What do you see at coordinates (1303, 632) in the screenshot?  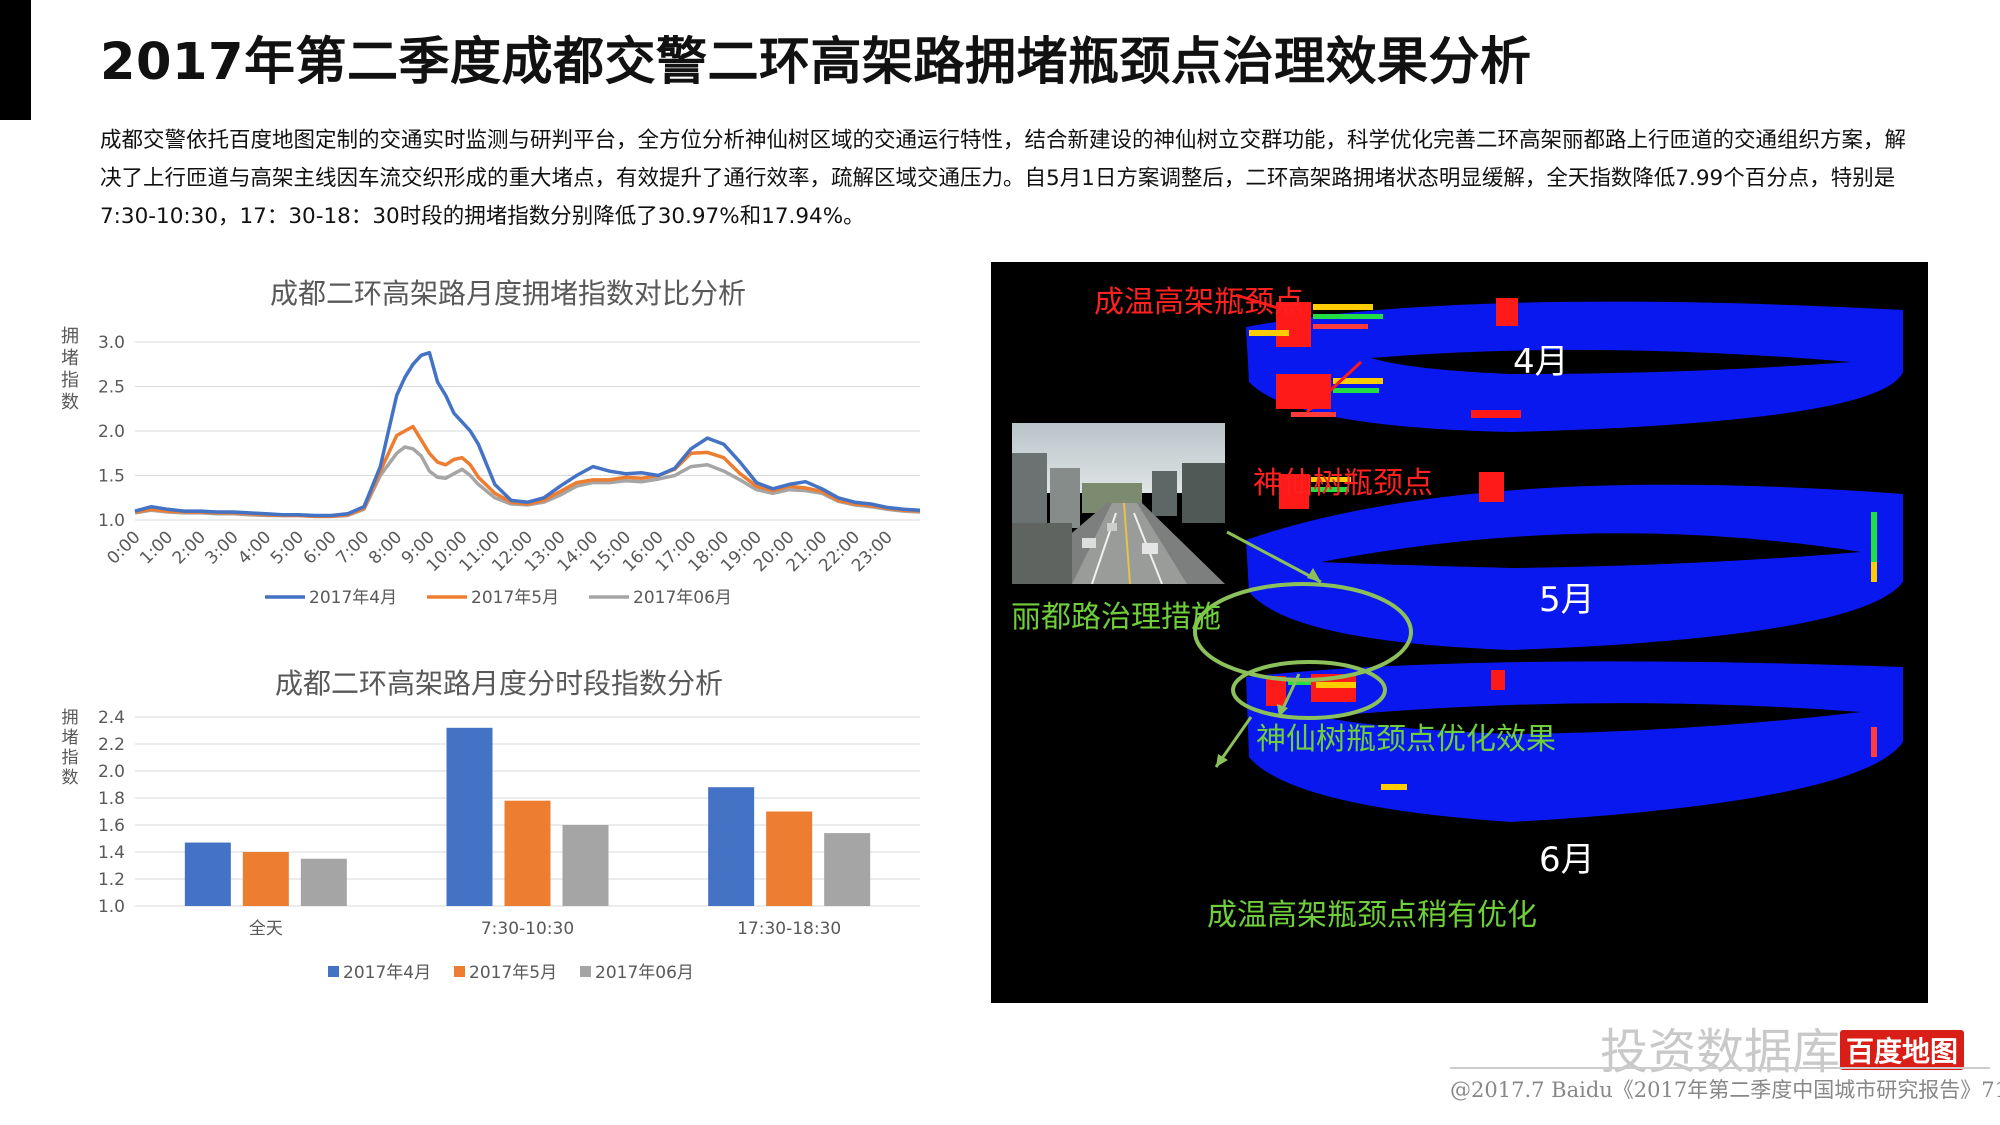 I see `highlight-ellipse-may` at bounding box center [1303, 632].